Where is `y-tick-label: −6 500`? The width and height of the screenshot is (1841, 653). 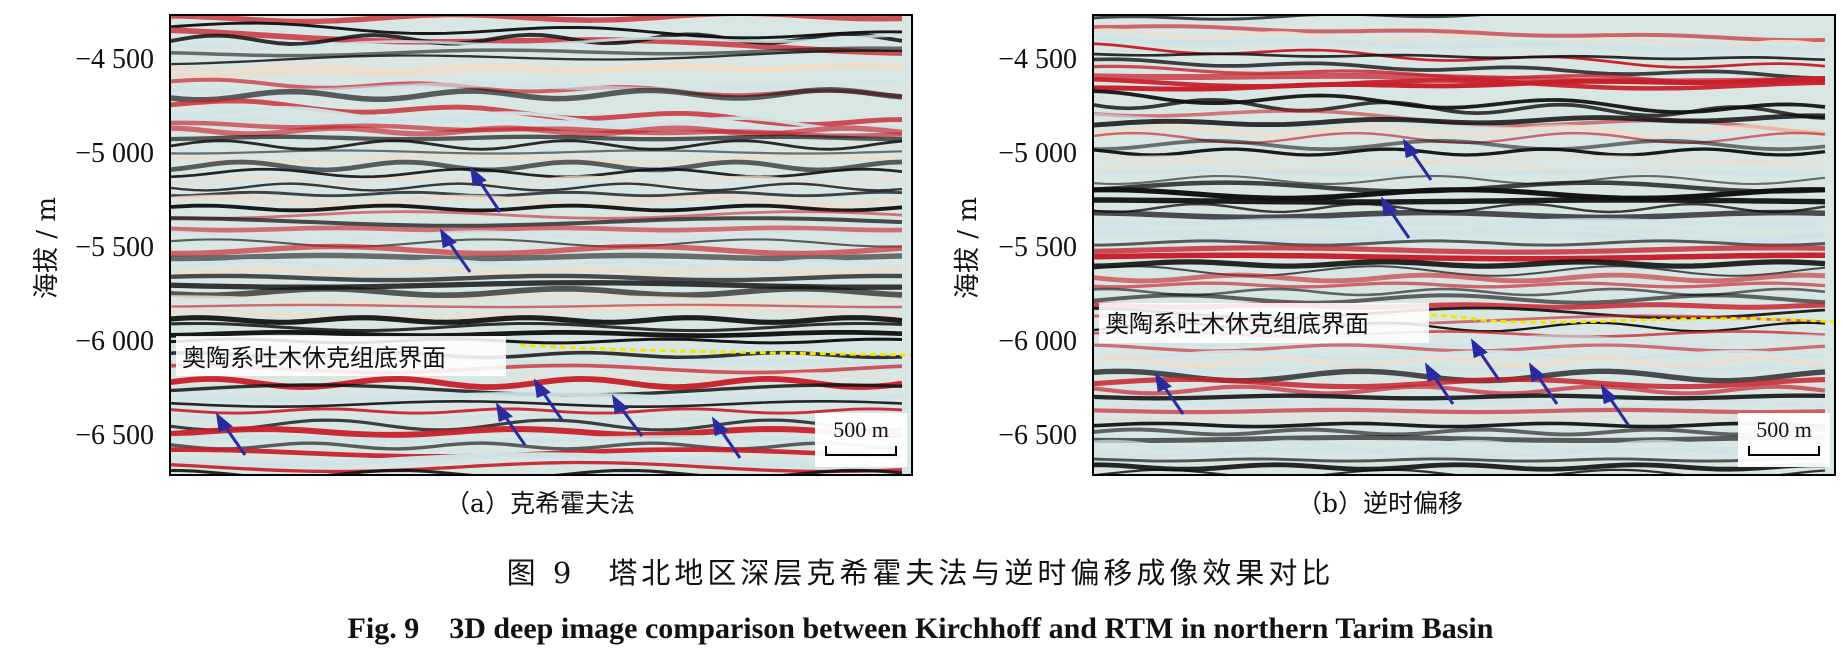 y-tick-label: −6 500 is located at coordinates (1037, 435).